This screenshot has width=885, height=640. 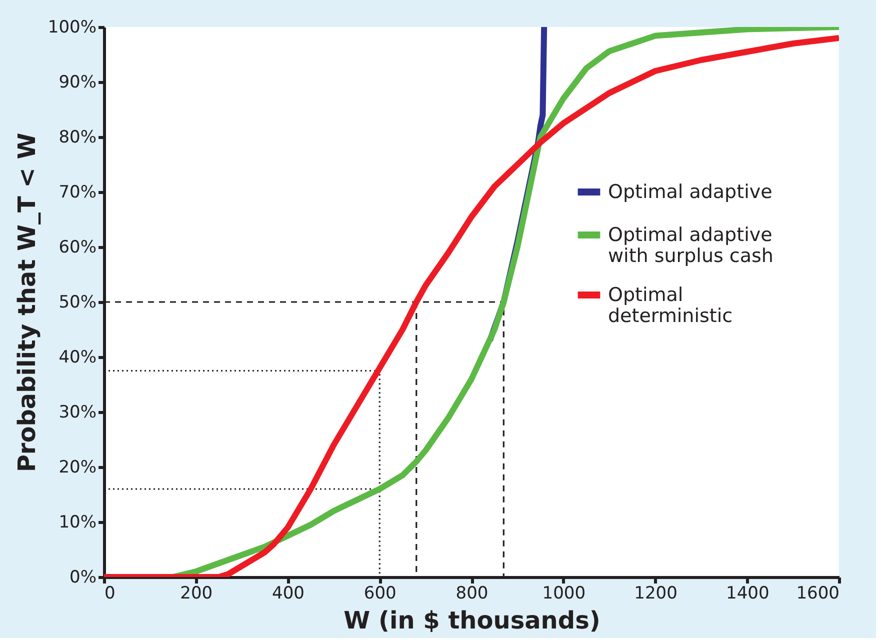 What do you see at coordinates (77, 412) in the screenshot?
I see `y-tick-label: 30%` at bounding box center [77, 412].